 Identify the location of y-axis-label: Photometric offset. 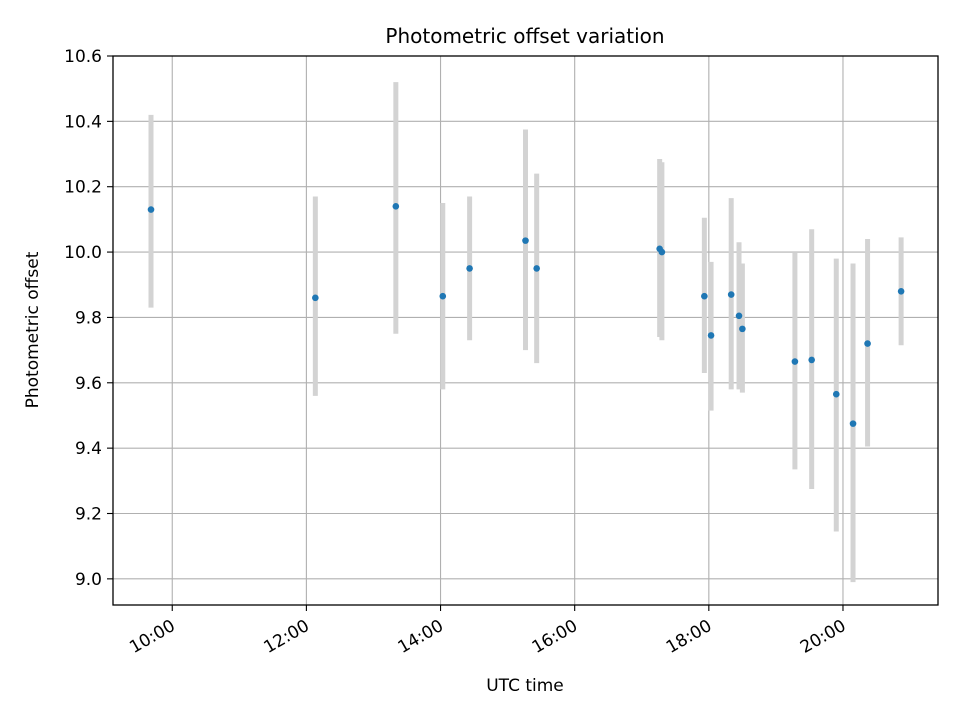
(33, 329).